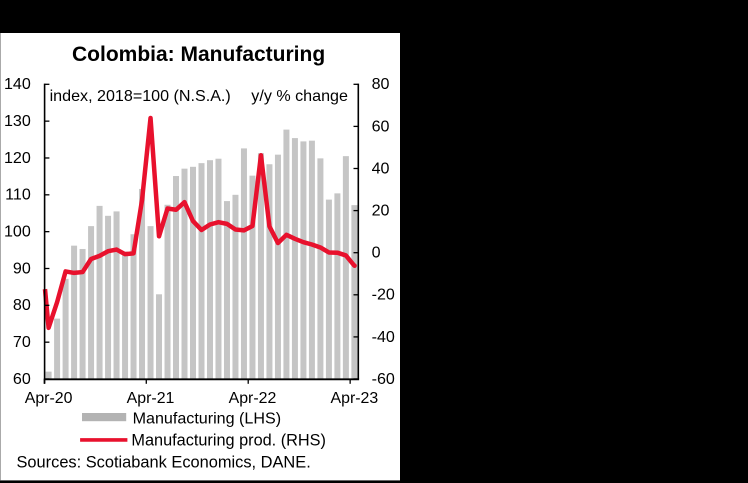  I want to click on svg-text: 70, so click(22, 342).